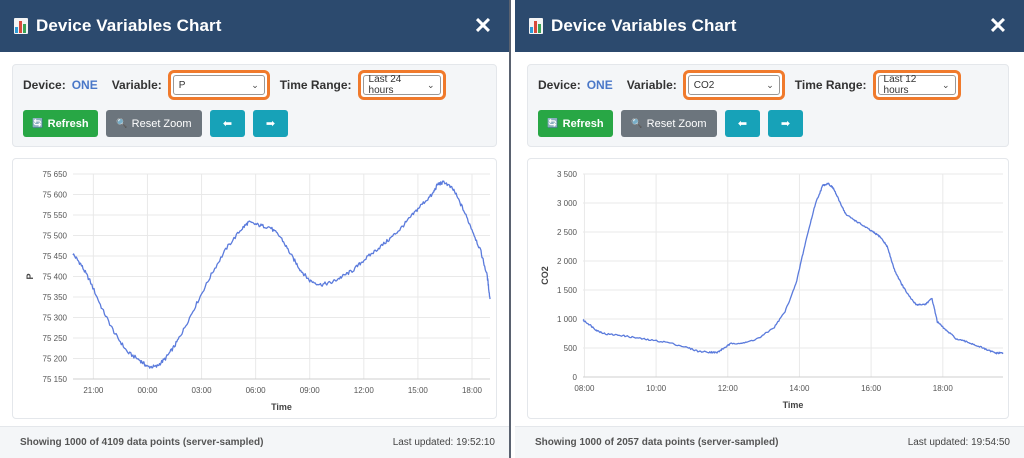 This screenshot has height=458, width=1024. I want to click on x-tick-label: 09:00, so click(310, 390).